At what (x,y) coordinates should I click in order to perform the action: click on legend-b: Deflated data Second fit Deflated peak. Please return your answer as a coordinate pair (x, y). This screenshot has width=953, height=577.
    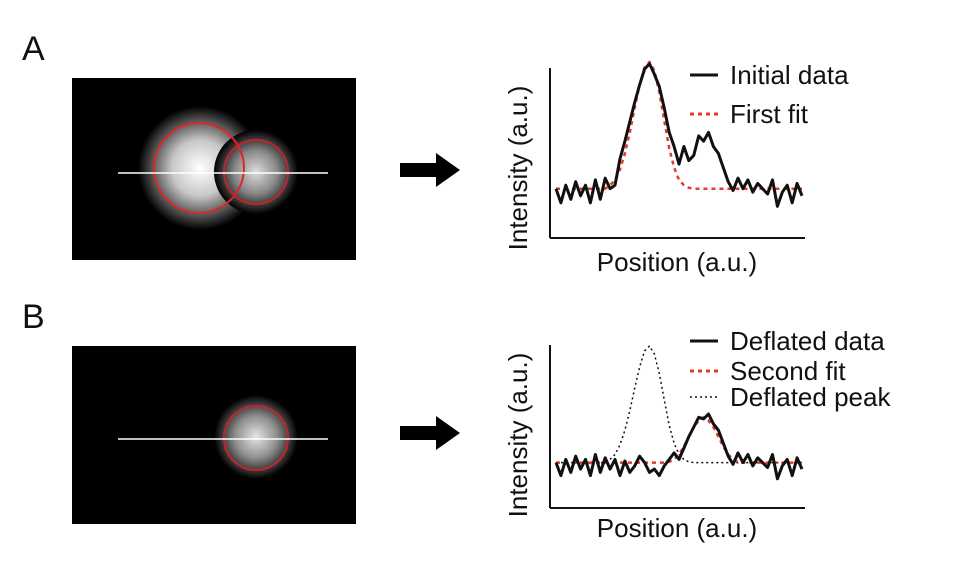
    Looking at the image, I should click on (790, 369).